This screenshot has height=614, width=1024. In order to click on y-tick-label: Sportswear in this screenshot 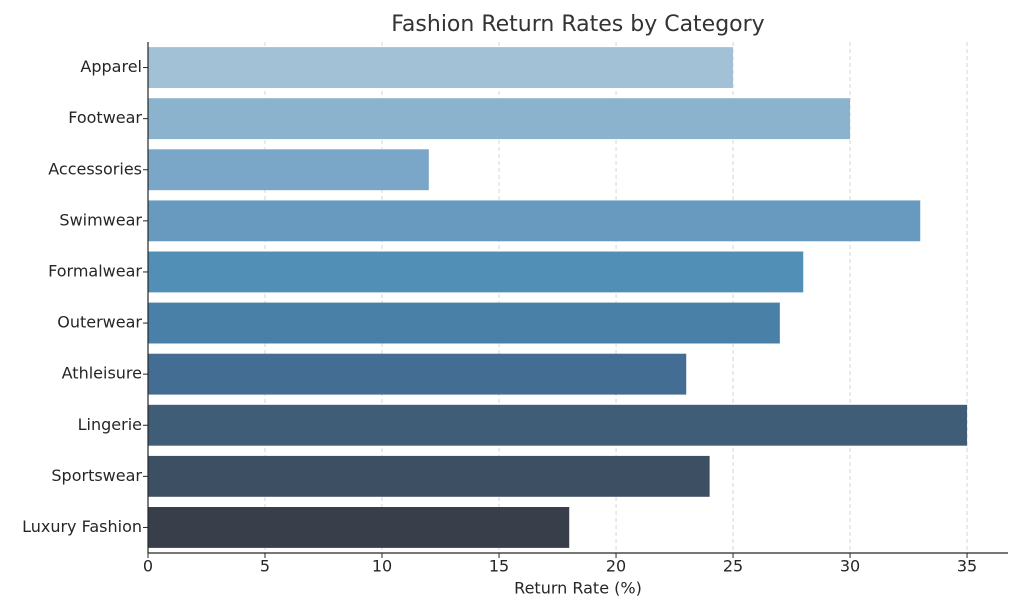, I will do `click(96, 475)`.